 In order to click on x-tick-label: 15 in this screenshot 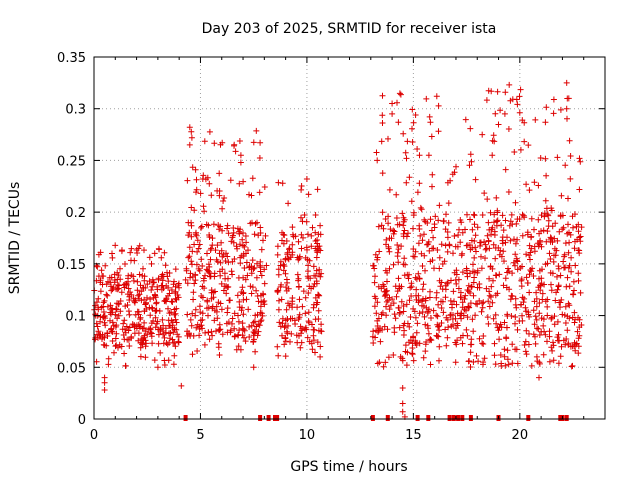, I will do `click(413, 435)`.